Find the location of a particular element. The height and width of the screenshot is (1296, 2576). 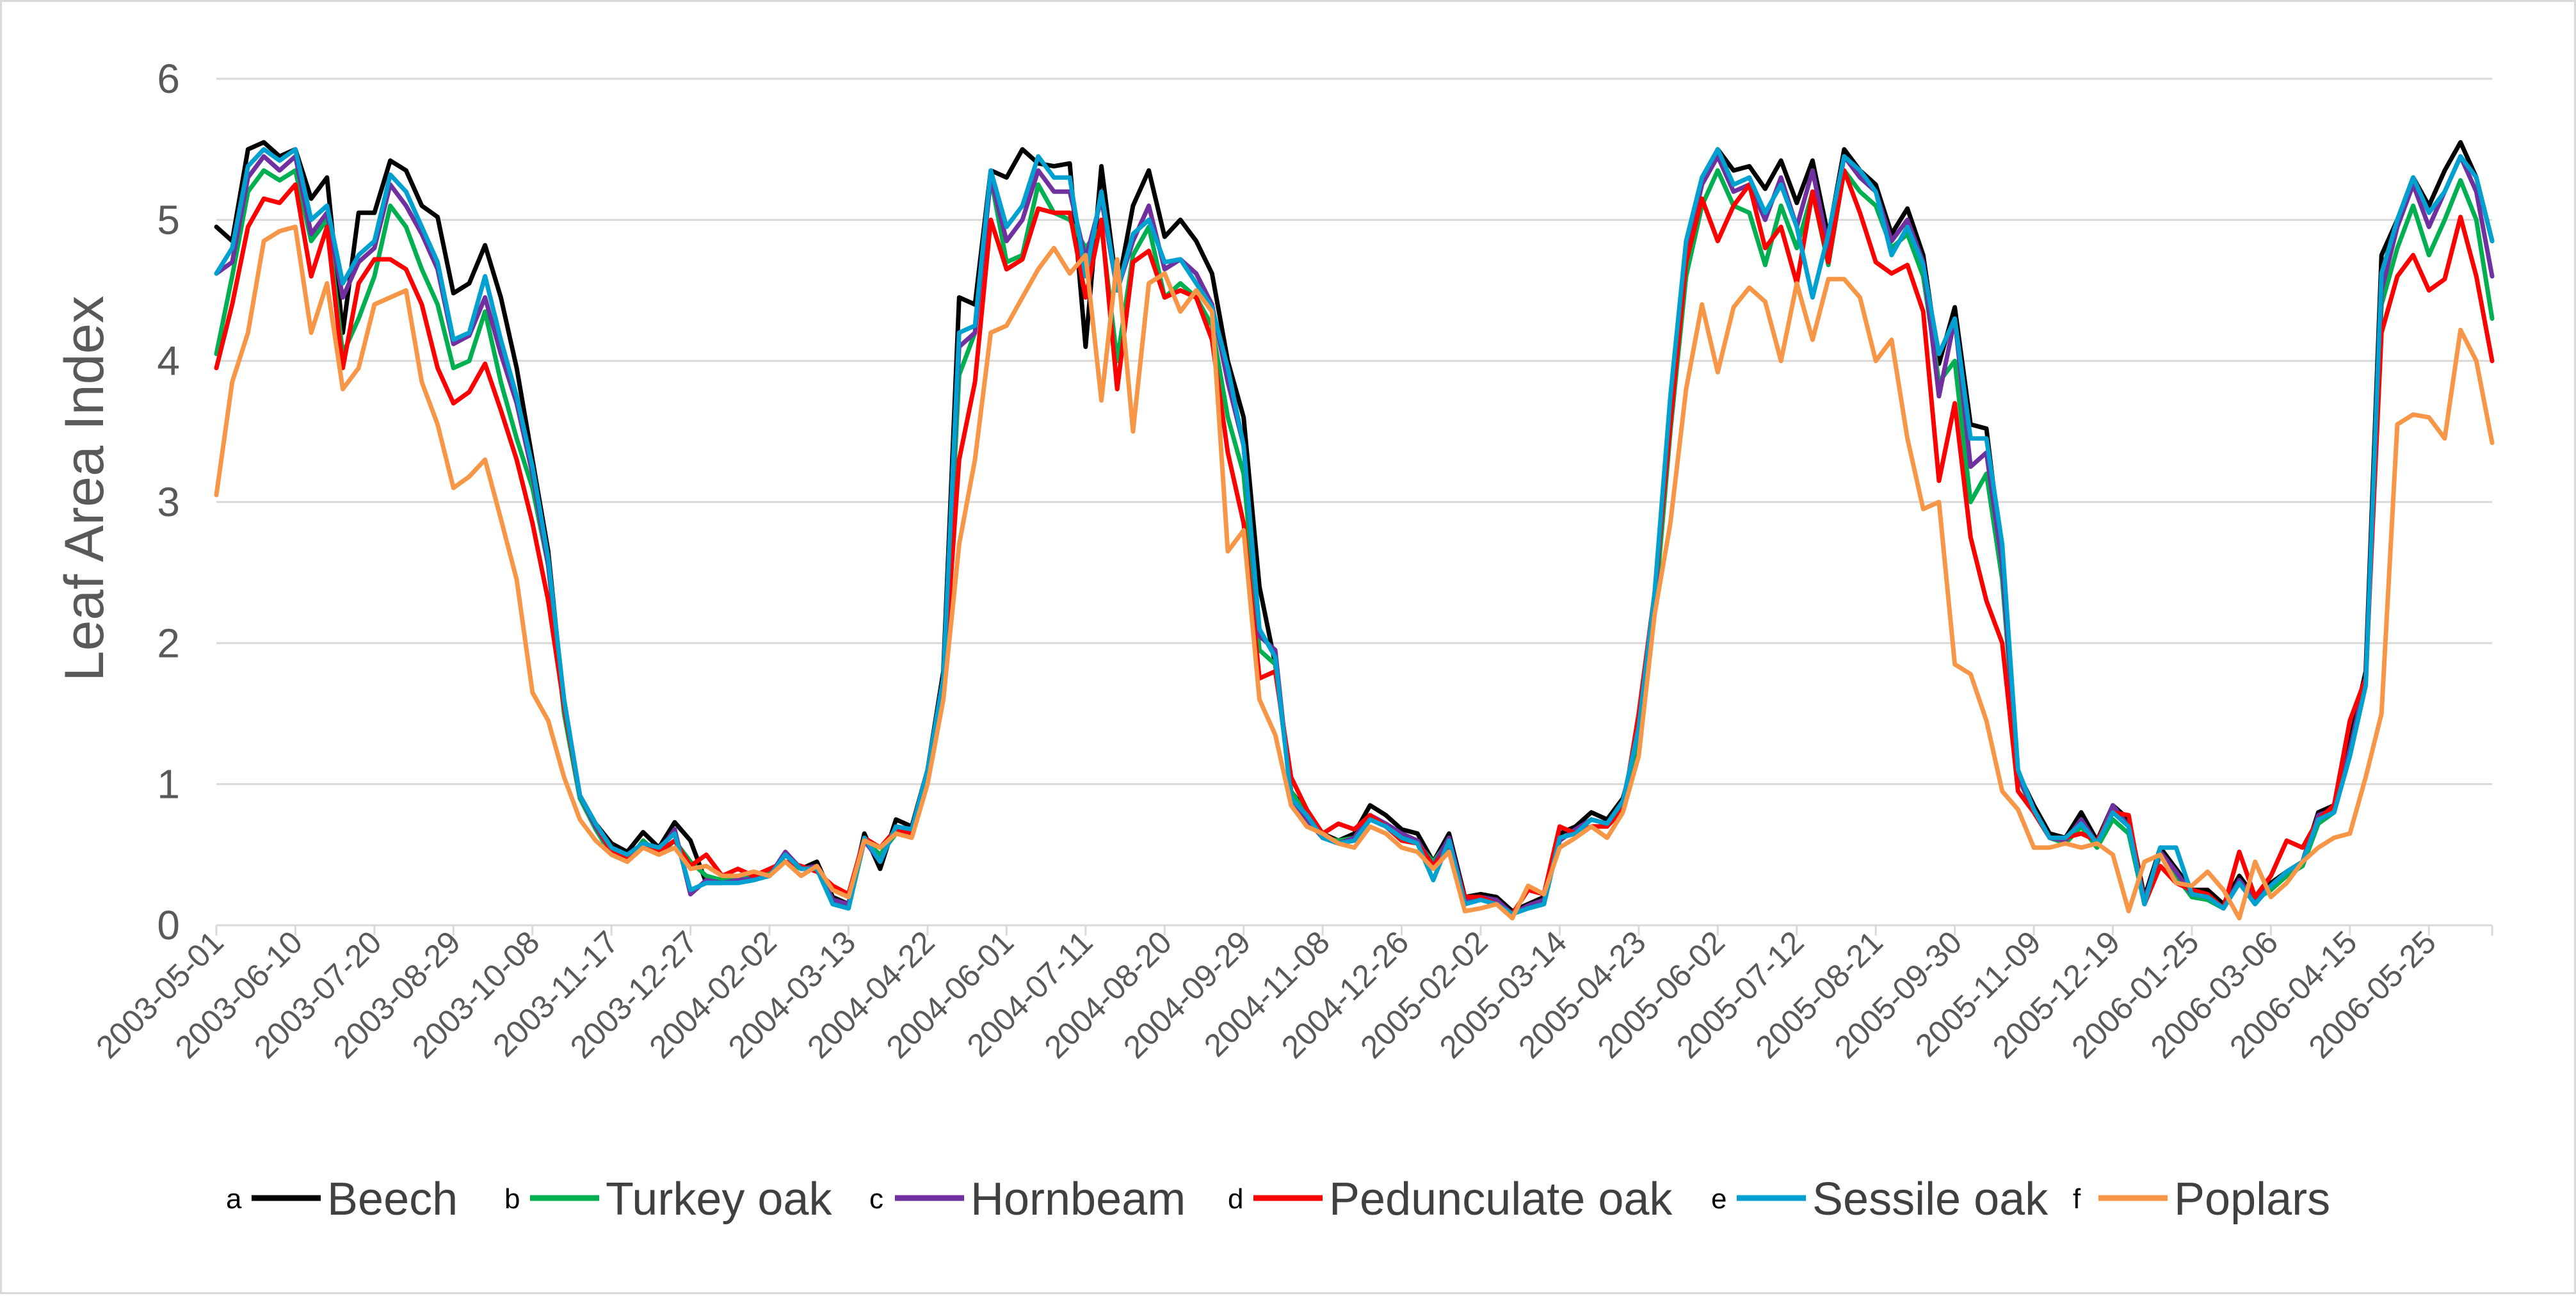

legend-item-hornbeam: c Hornbeam is located at coordinates (1027, 1199).